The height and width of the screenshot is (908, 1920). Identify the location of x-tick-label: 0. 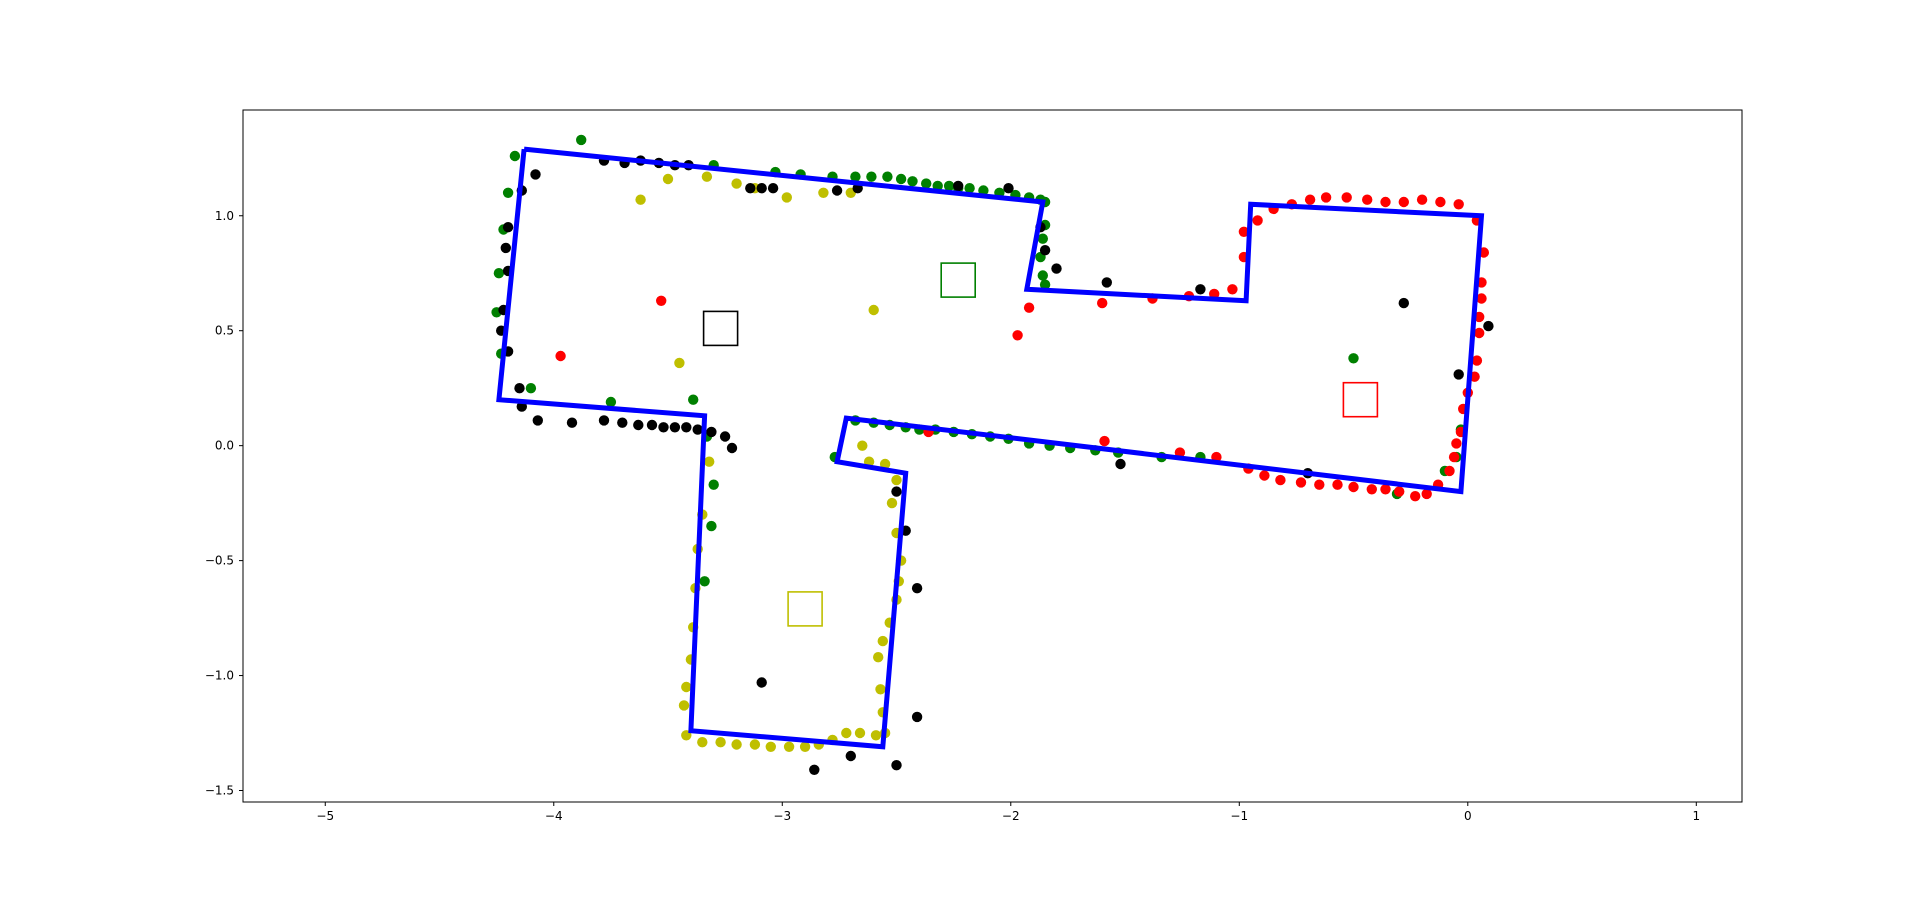
(1468, 816).